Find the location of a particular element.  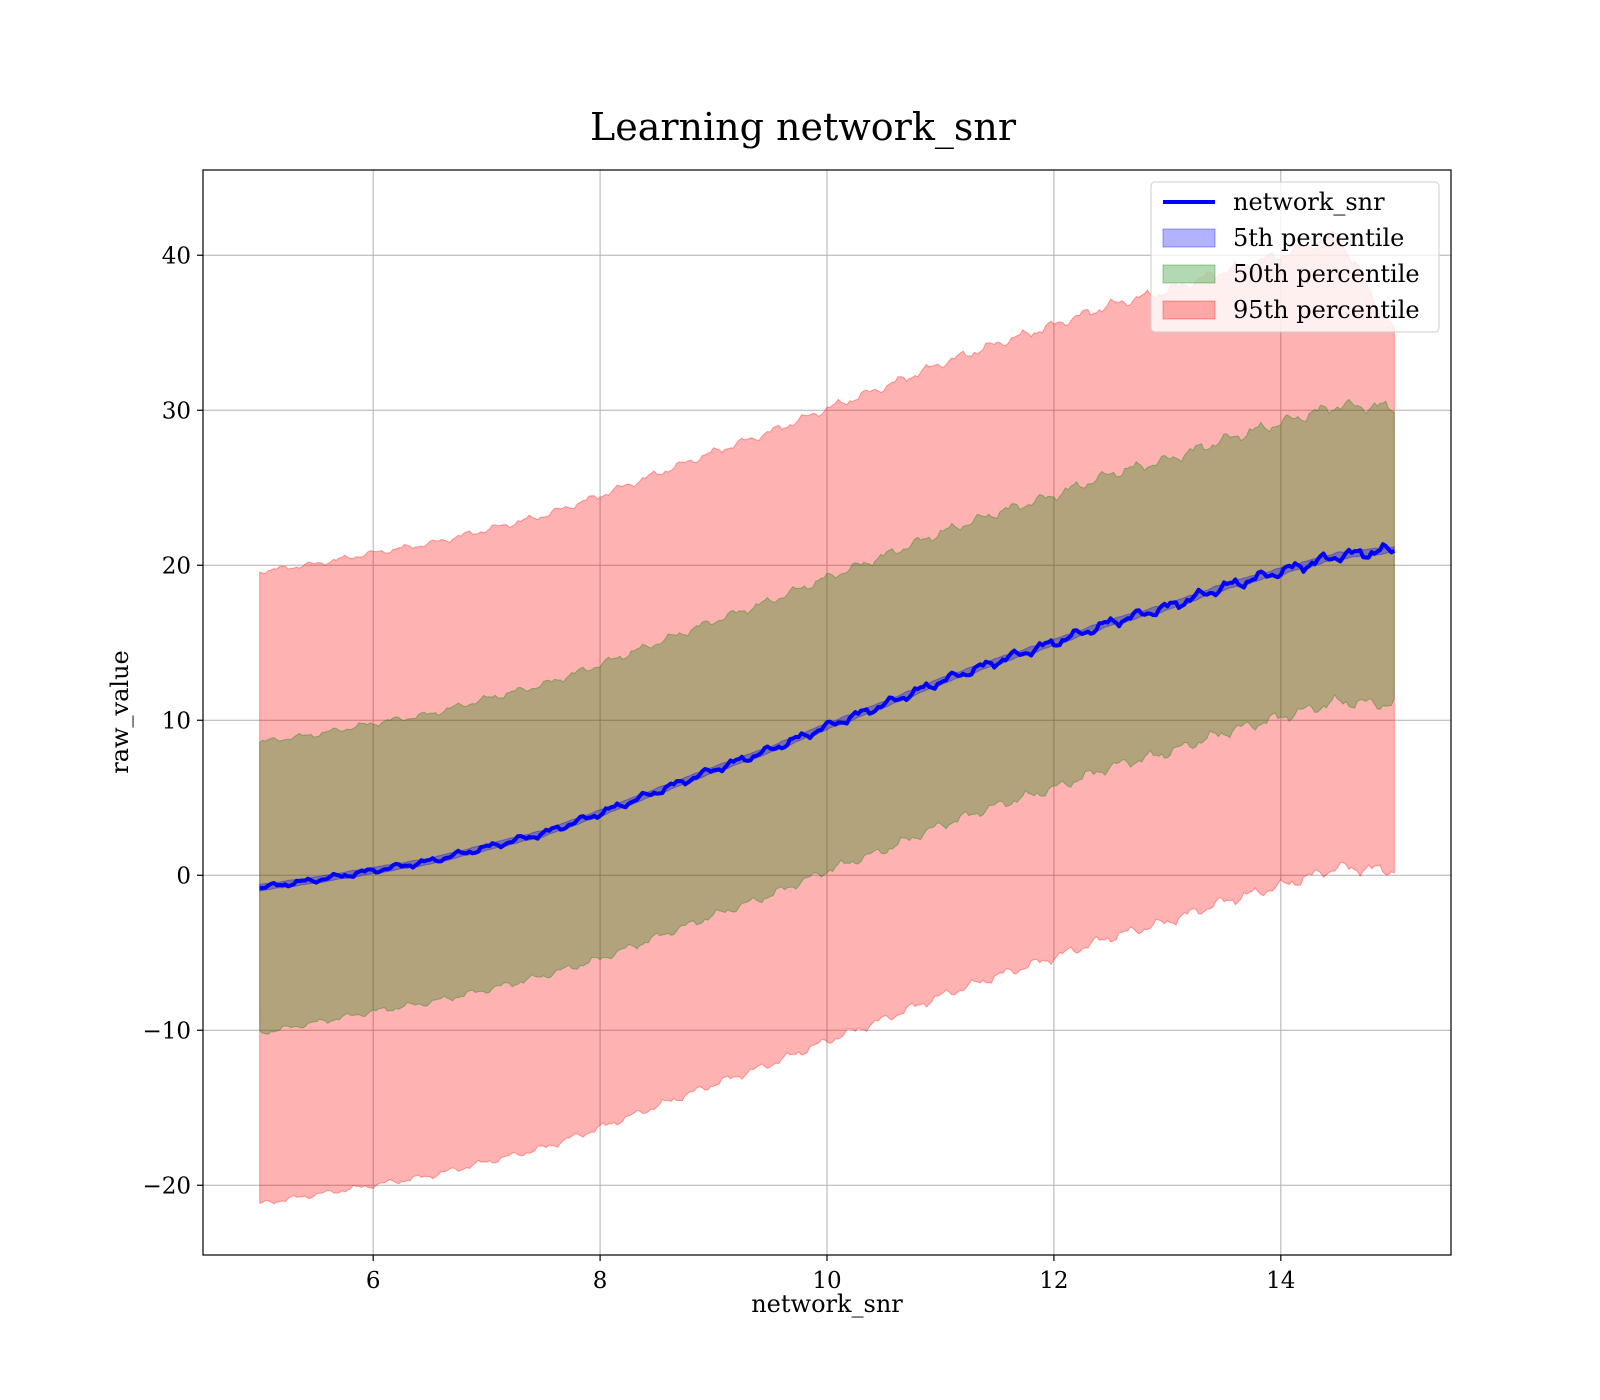

legend-label: network_snr is located at coordinates (1309, 202).